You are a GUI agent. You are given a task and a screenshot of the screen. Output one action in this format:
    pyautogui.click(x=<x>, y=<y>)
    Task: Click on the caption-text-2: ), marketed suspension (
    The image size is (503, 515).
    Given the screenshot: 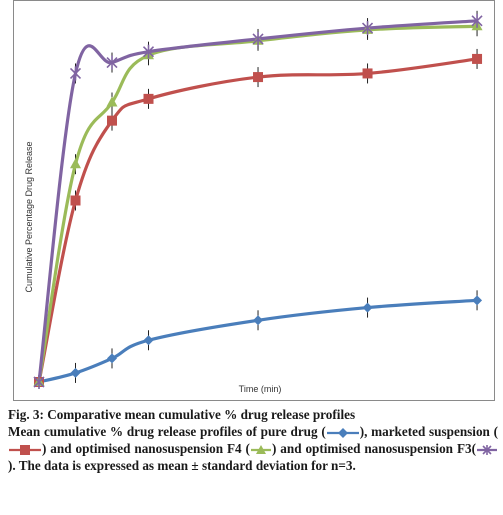 What is the action you would take?
    pyautogui.click(x=428, y=431)
    